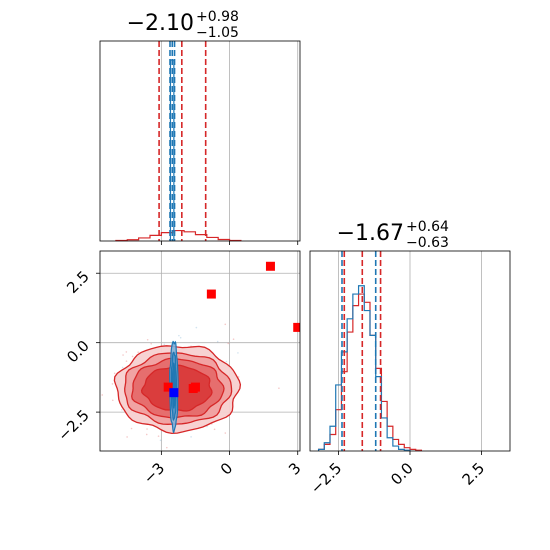 The width and height of the screenshot is (550, 550). What do you see at coordinates (474, 474) in the screenshot?
I see `x-tick-label: 2.5` at bounding box center [474, 474].